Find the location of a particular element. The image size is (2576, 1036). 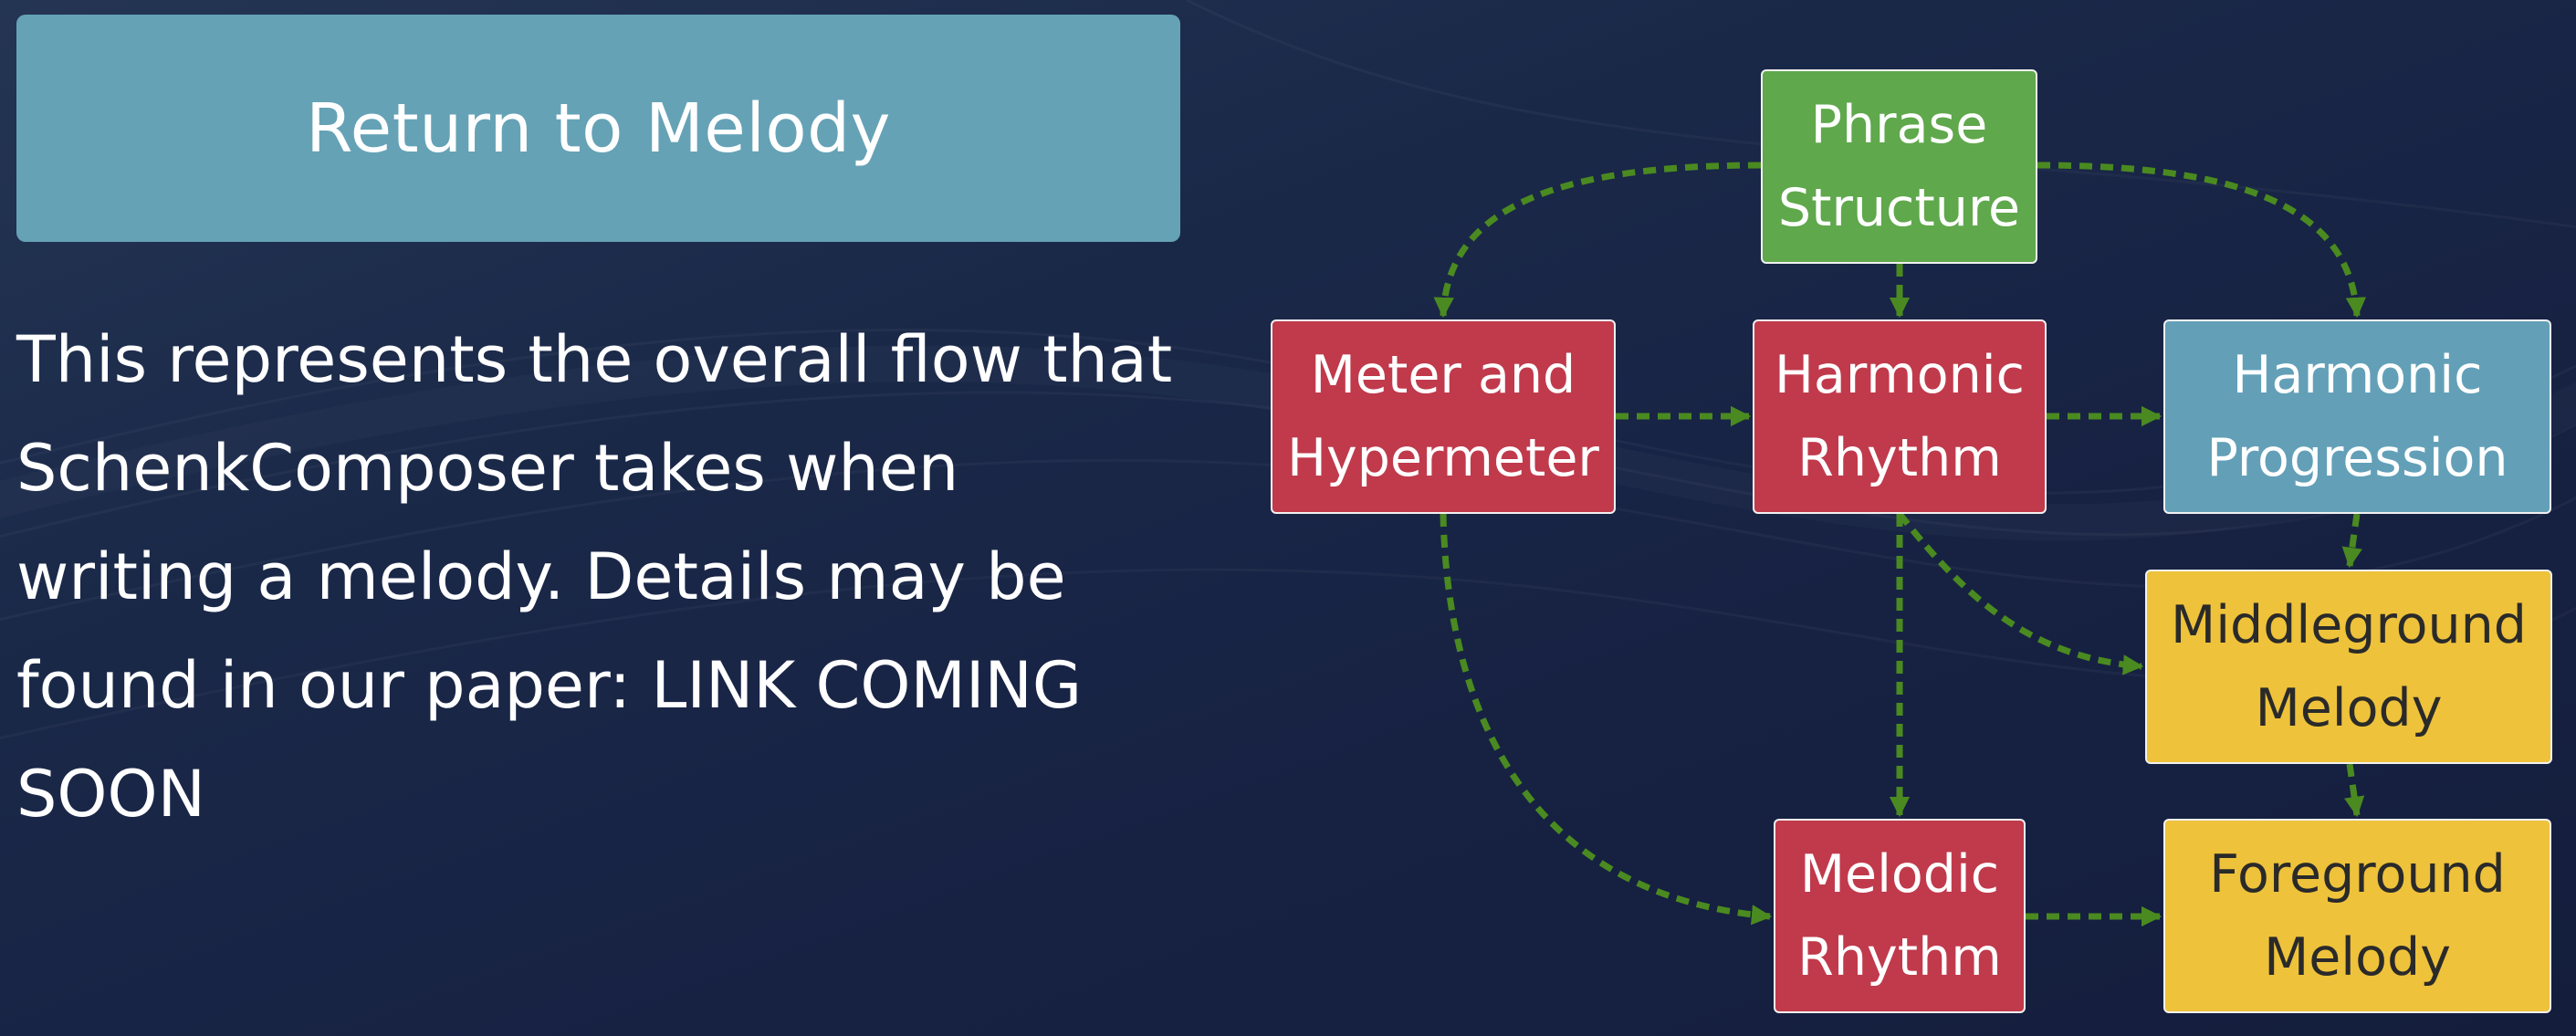

node-meter-and-hypermeter: Meter and Hypermeter is located at coordinates (1443, 417).